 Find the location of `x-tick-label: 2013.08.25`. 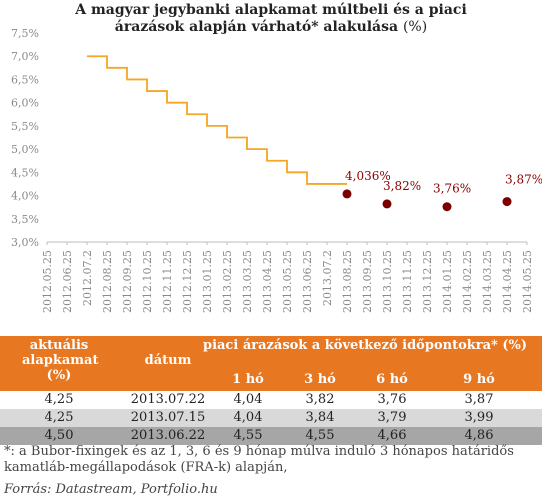

x-tick-label: 2013.08.25 is located at coordinates (347, 281).